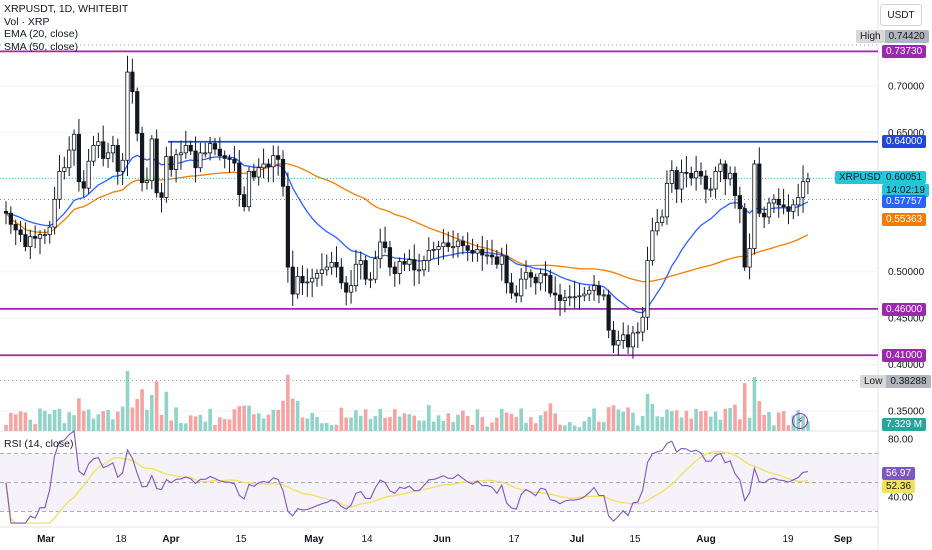  Describe the element at coordinates (407, 401) in the screenshot. I see `volume-bars` at that location.